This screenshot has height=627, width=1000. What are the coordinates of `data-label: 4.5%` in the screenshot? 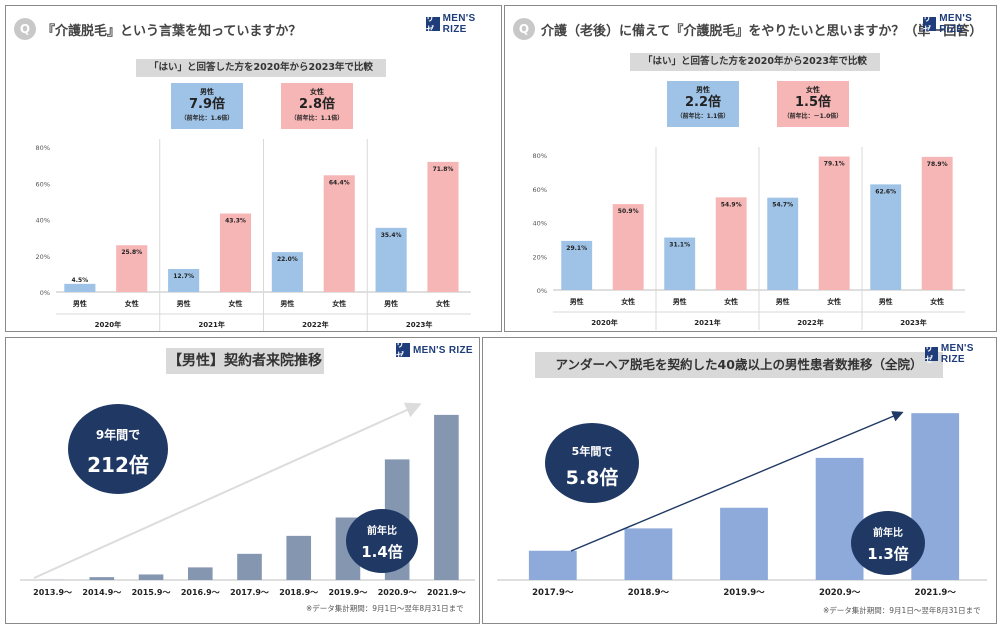 It's located at (80, 280).